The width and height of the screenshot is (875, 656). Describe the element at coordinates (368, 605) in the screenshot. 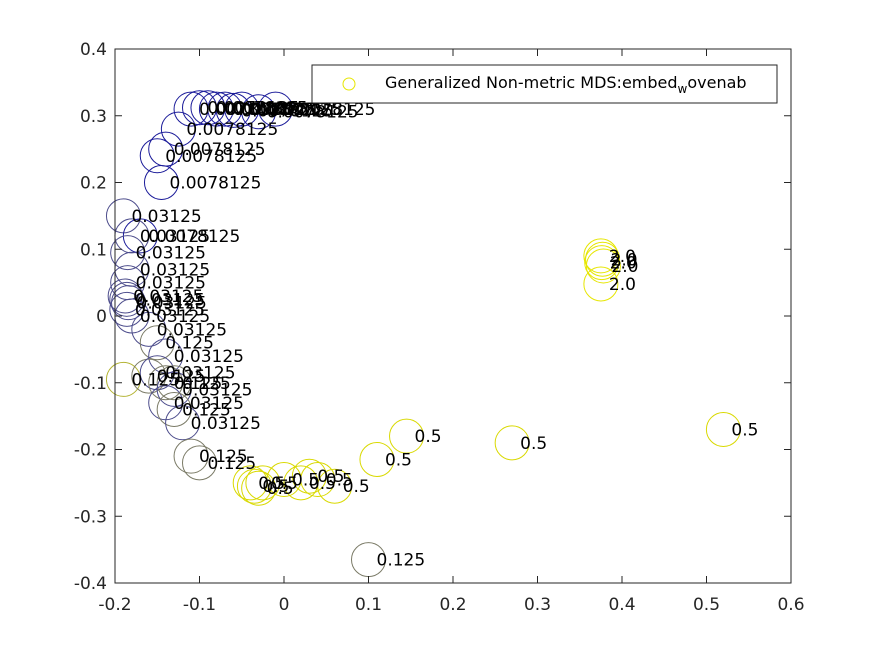

I see `x-tick-label: 0.1` at that location.